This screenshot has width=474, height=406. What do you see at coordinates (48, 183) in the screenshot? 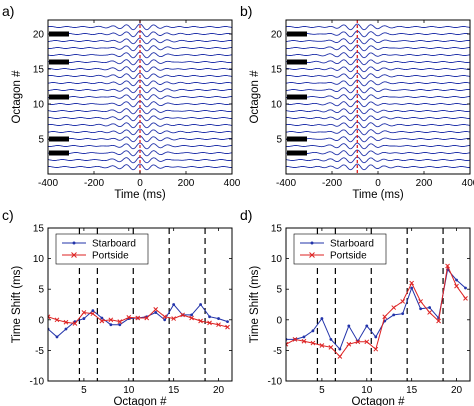
I see `x-tick-label: -400` at bounding box center [48, 183].